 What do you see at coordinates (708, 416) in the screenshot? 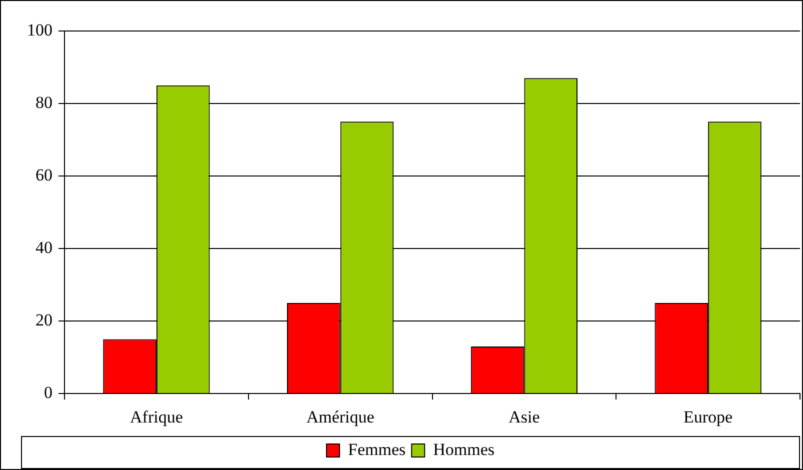
I see `x-tick-label: Europe` at bounding box center [708, 416].